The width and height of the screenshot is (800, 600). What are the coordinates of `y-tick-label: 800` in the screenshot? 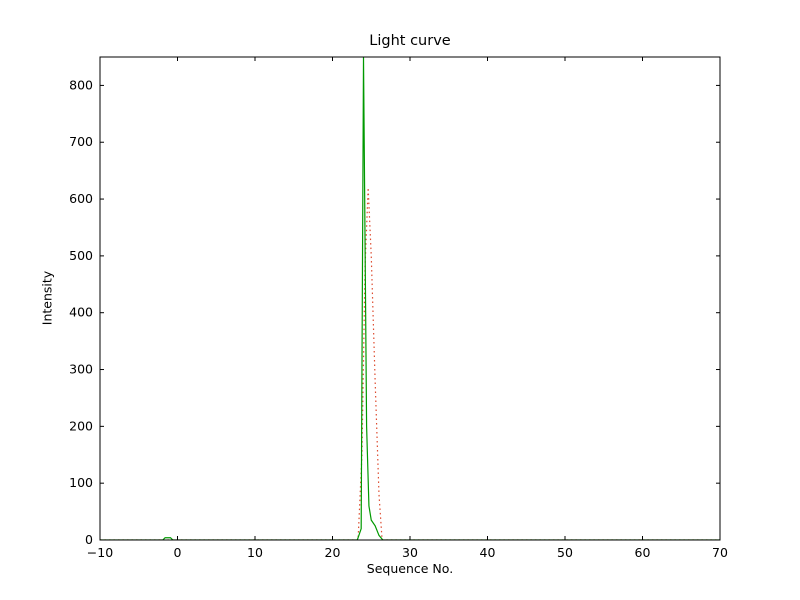 It's located at (81, 84).